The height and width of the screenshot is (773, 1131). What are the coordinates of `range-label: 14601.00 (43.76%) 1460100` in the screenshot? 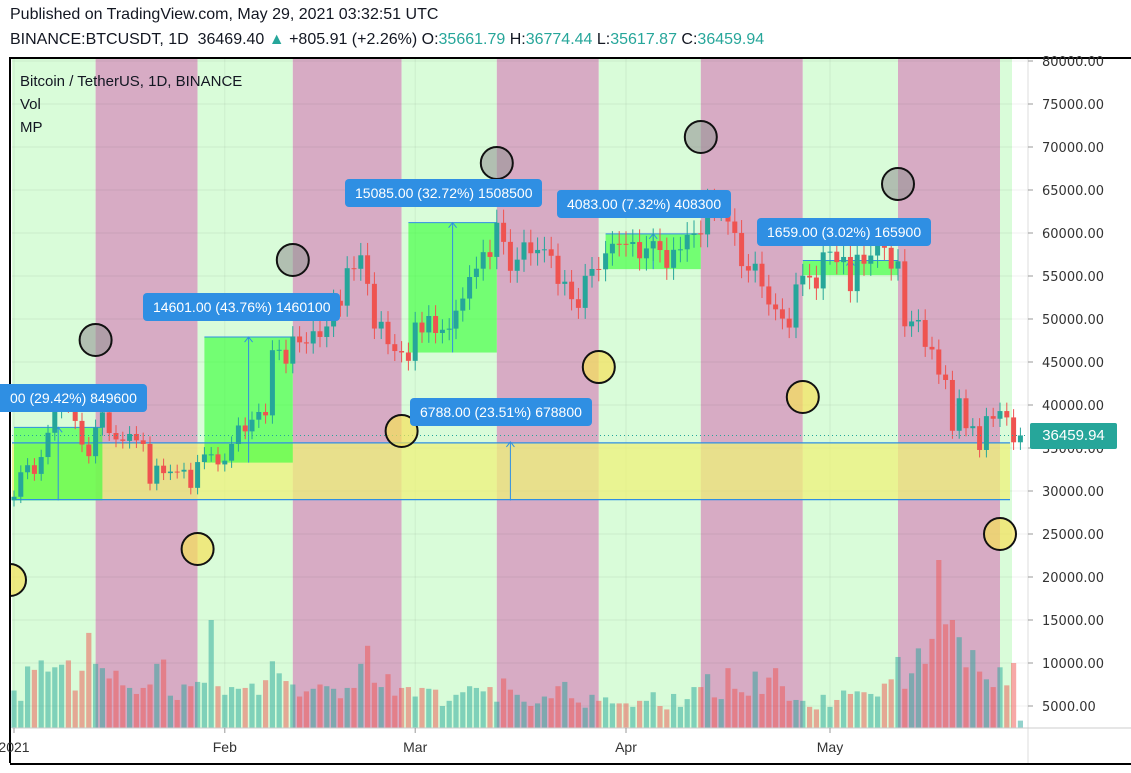 It's located at (242, 307).